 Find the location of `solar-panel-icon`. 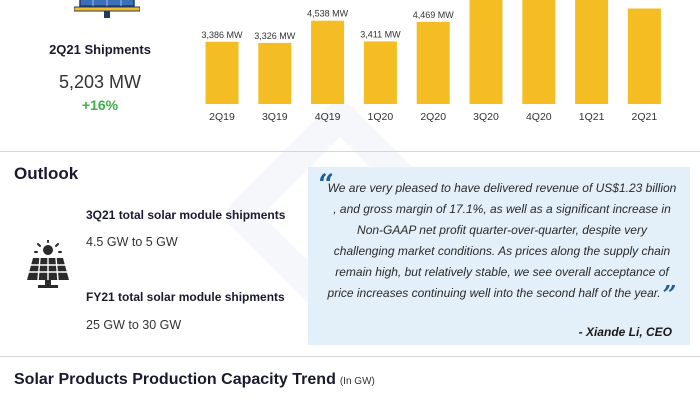

solar-panel-icon is located at coordinates (107, 9).